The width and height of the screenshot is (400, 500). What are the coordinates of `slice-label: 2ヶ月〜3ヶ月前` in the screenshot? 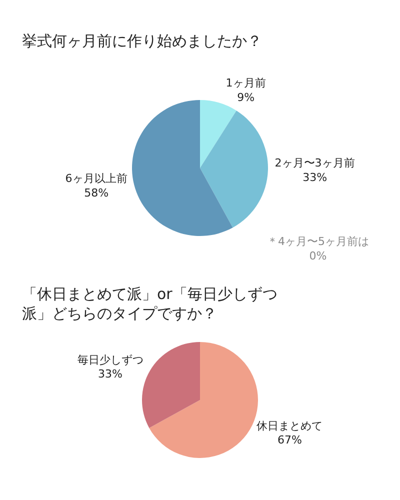 It's located at (314, 163).